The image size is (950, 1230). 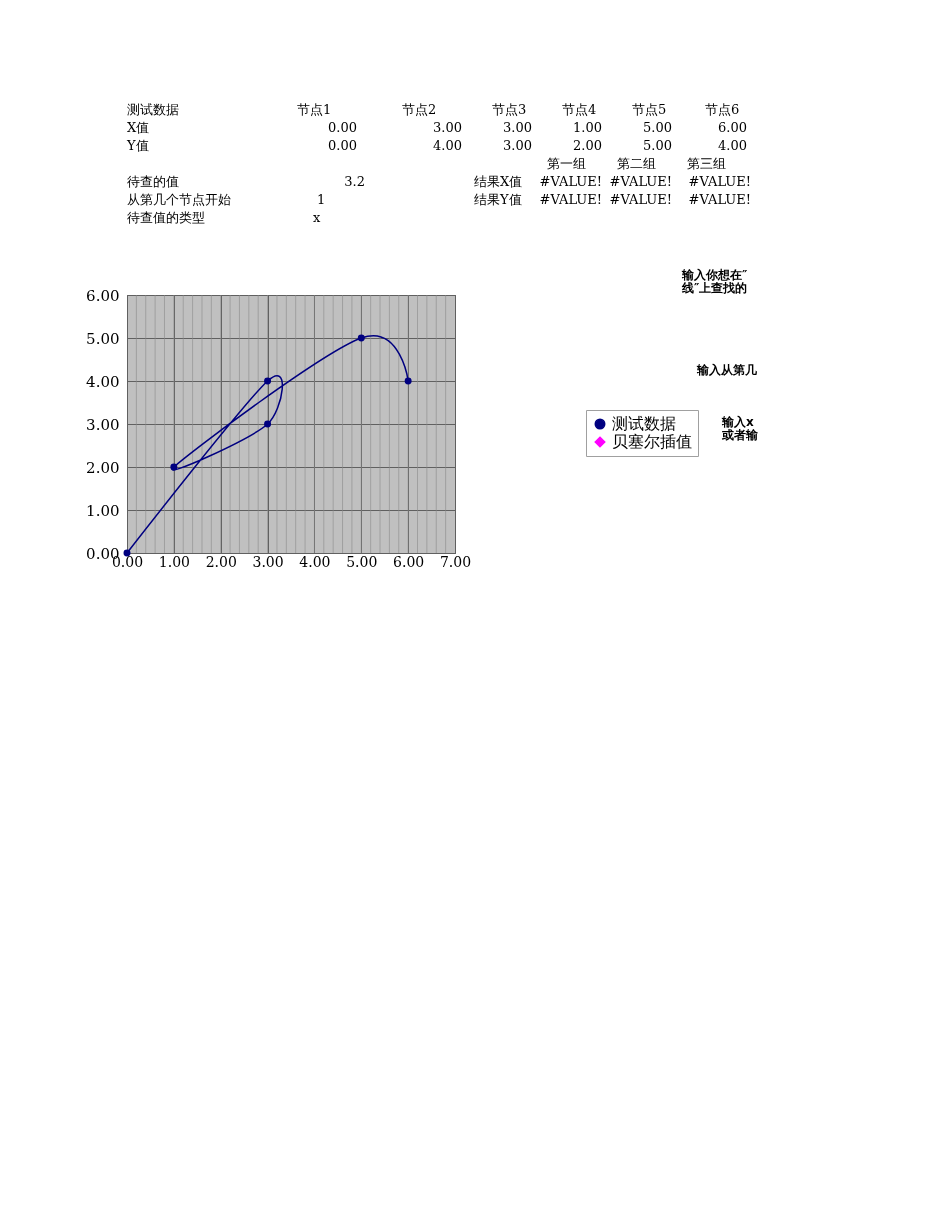 What do you see at coordinates (419, 109) in the screenshot?
I see `text: 节点2` at bounding box center [419, 109].